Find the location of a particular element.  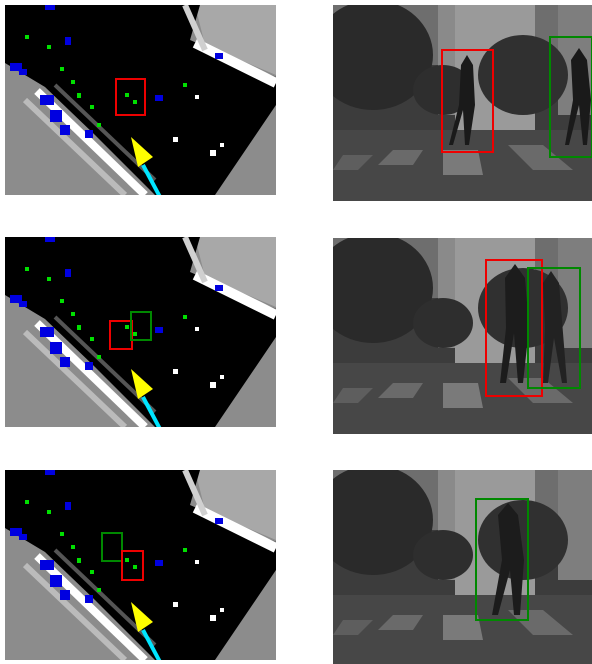

camera-image is located at coordinates (452, 564).